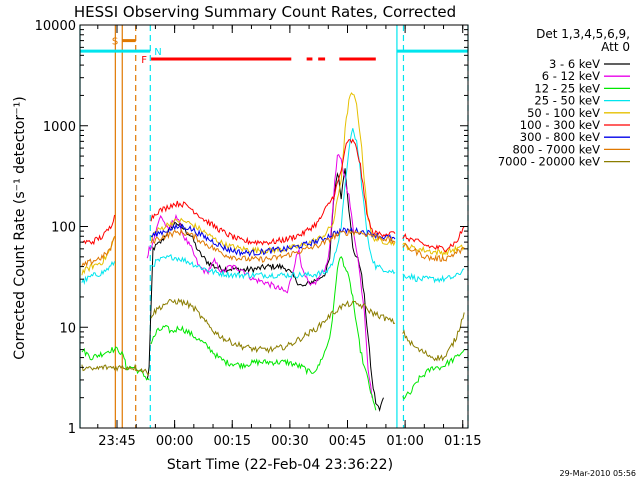  I want to click on legend-label-3: 25 - 50 keV, so click(567, 101).